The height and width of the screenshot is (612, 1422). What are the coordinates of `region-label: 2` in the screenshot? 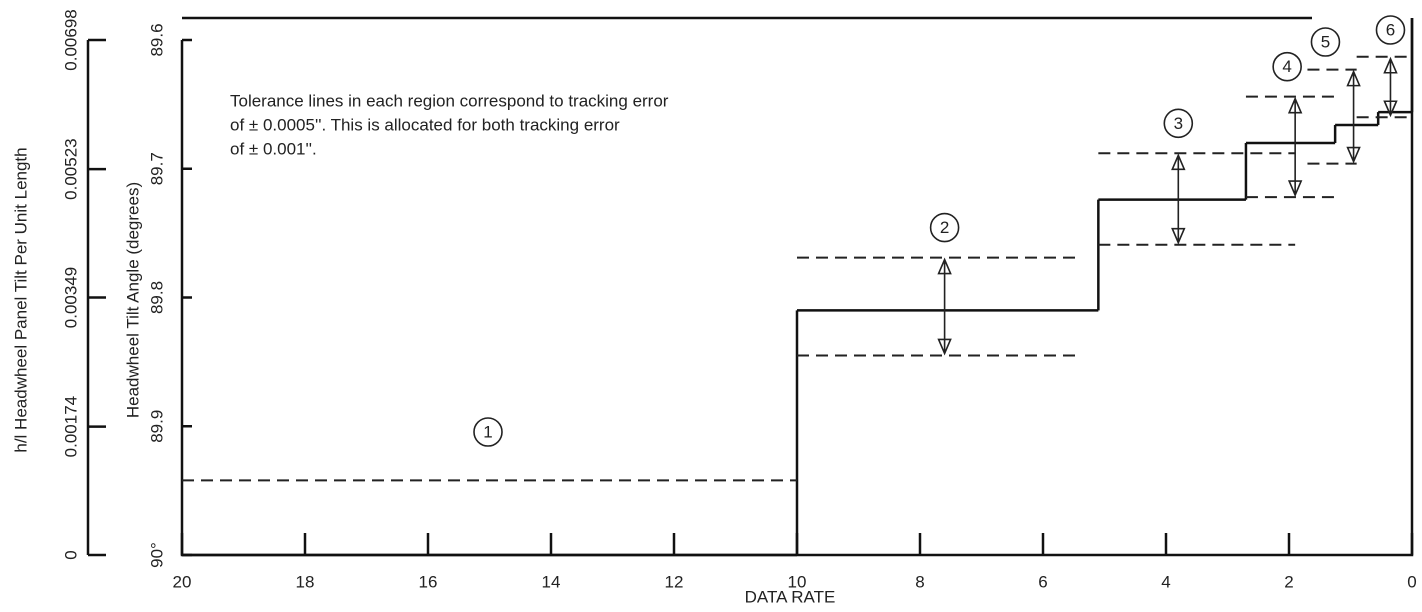 It's located at (944, 227).